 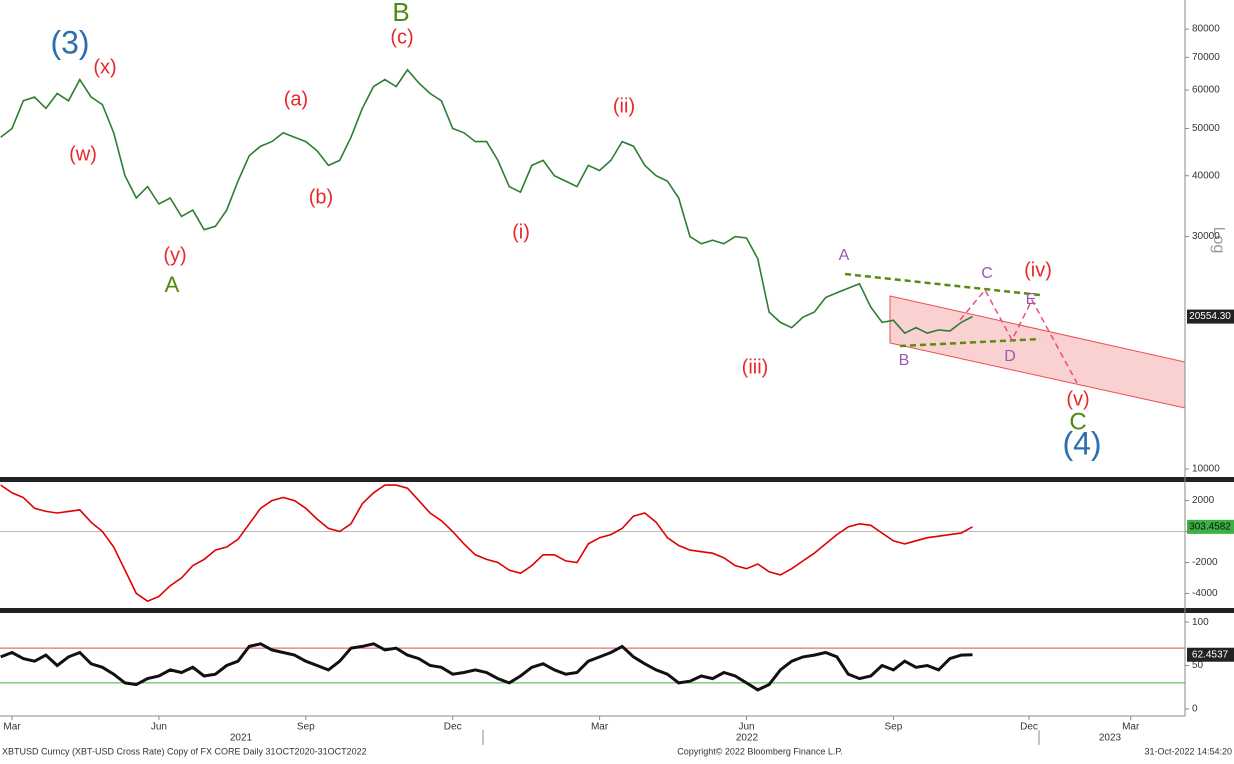 What do you see at coordinates (1038, 270) in the screenshot?
I see `wave-label: (iv)` at bounding box center [1038, 270].